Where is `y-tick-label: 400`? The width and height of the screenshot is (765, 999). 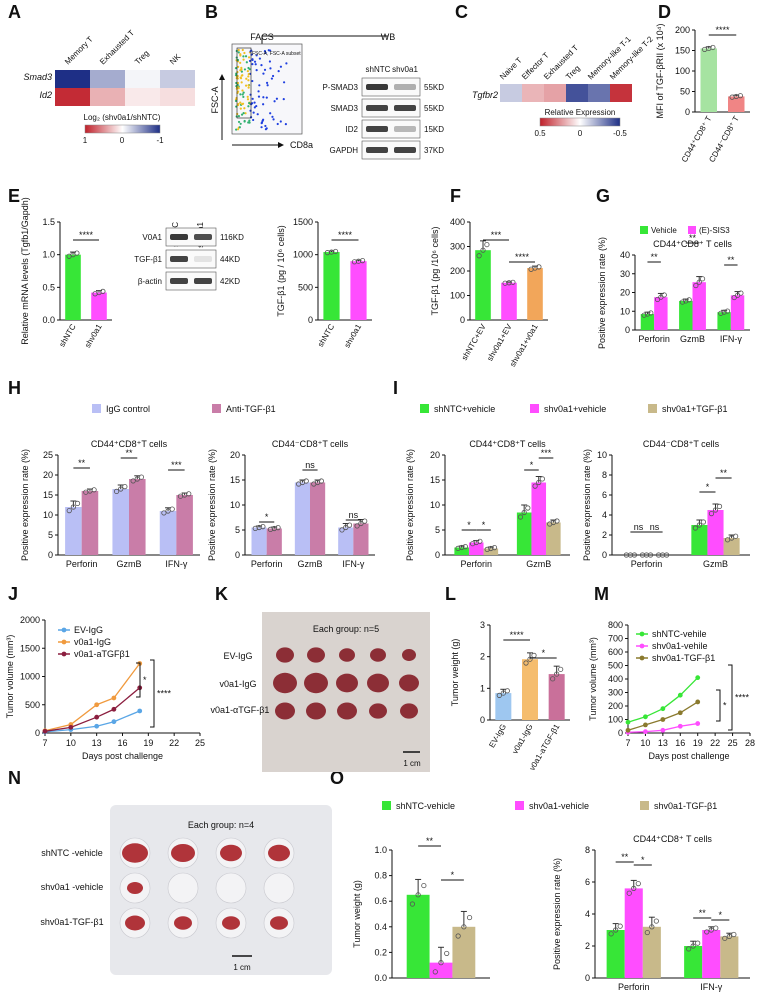
y-tick-label: 400 is located at coordinates (457, 222).